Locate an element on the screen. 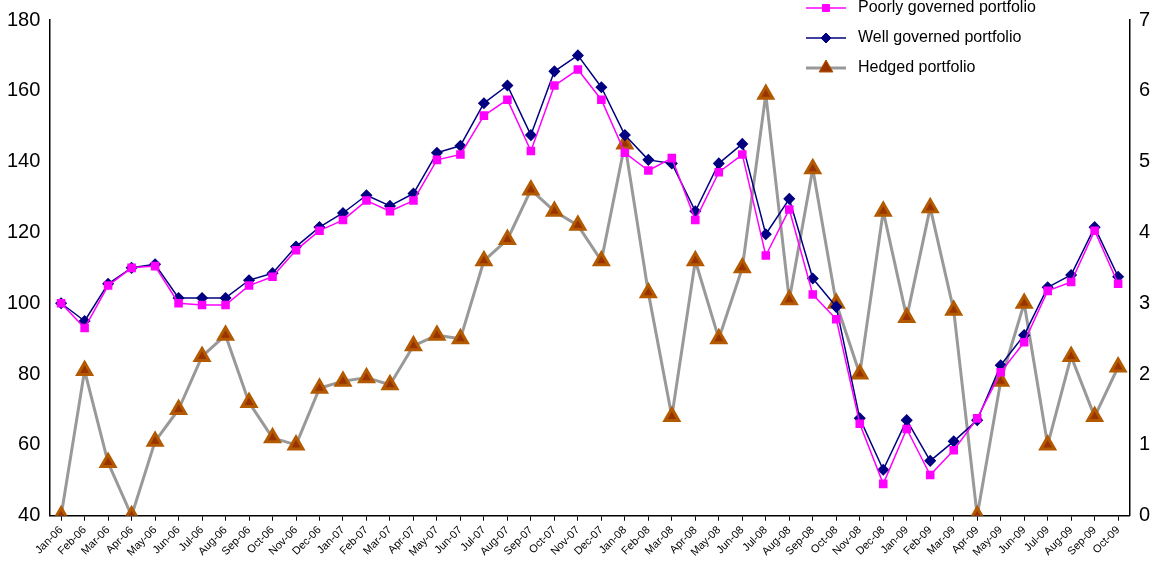 This screenshot has width=1163, height=562. legend-label: Hedged portfolio is located at coordinates (916, 67).